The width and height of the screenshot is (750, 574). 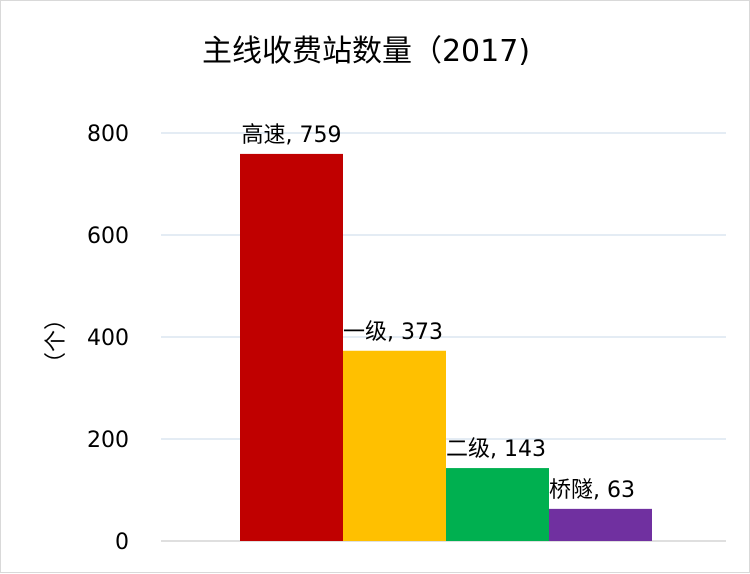 I want to click on y-axis-label: （个）, so click(x=56, y=341).